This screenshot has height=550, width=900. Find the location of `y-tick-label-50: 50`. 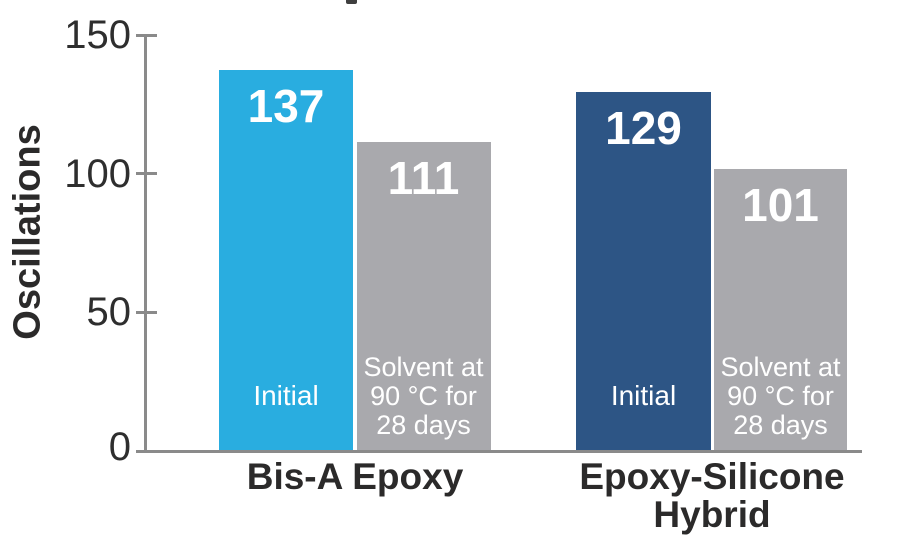

y-tick-label-50: 50 is located at coordinates (109, 312).